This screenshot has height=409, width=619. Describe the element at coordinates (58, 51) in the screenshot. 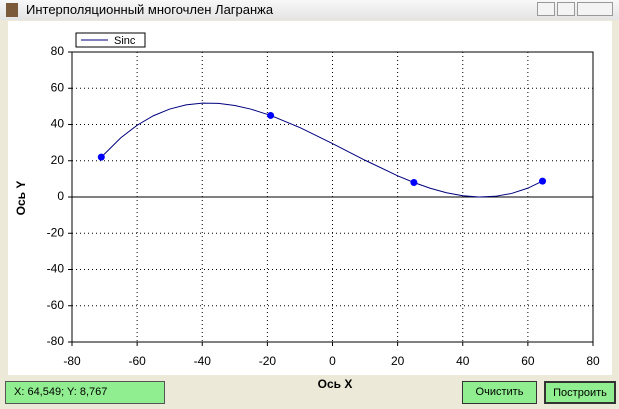

I see `y-tick-label: 80` at that location.